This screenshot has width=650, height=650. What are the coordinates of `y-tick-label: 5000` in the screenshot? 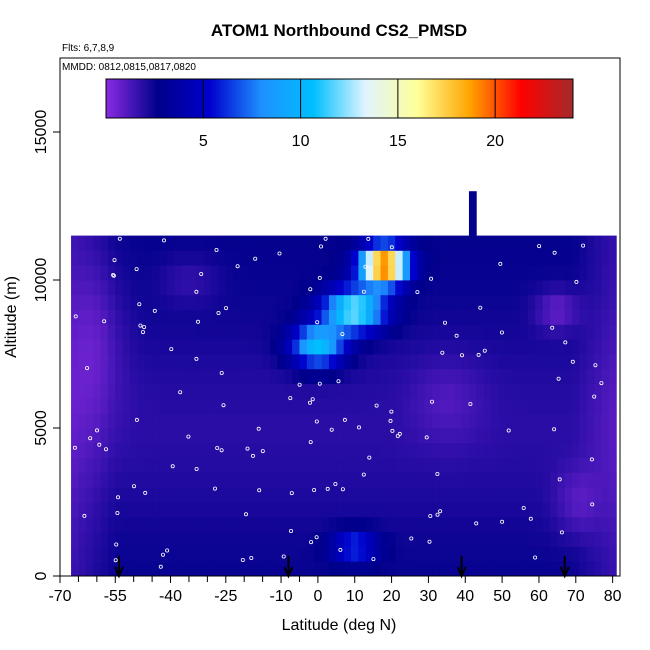 It's located at (41, 428).